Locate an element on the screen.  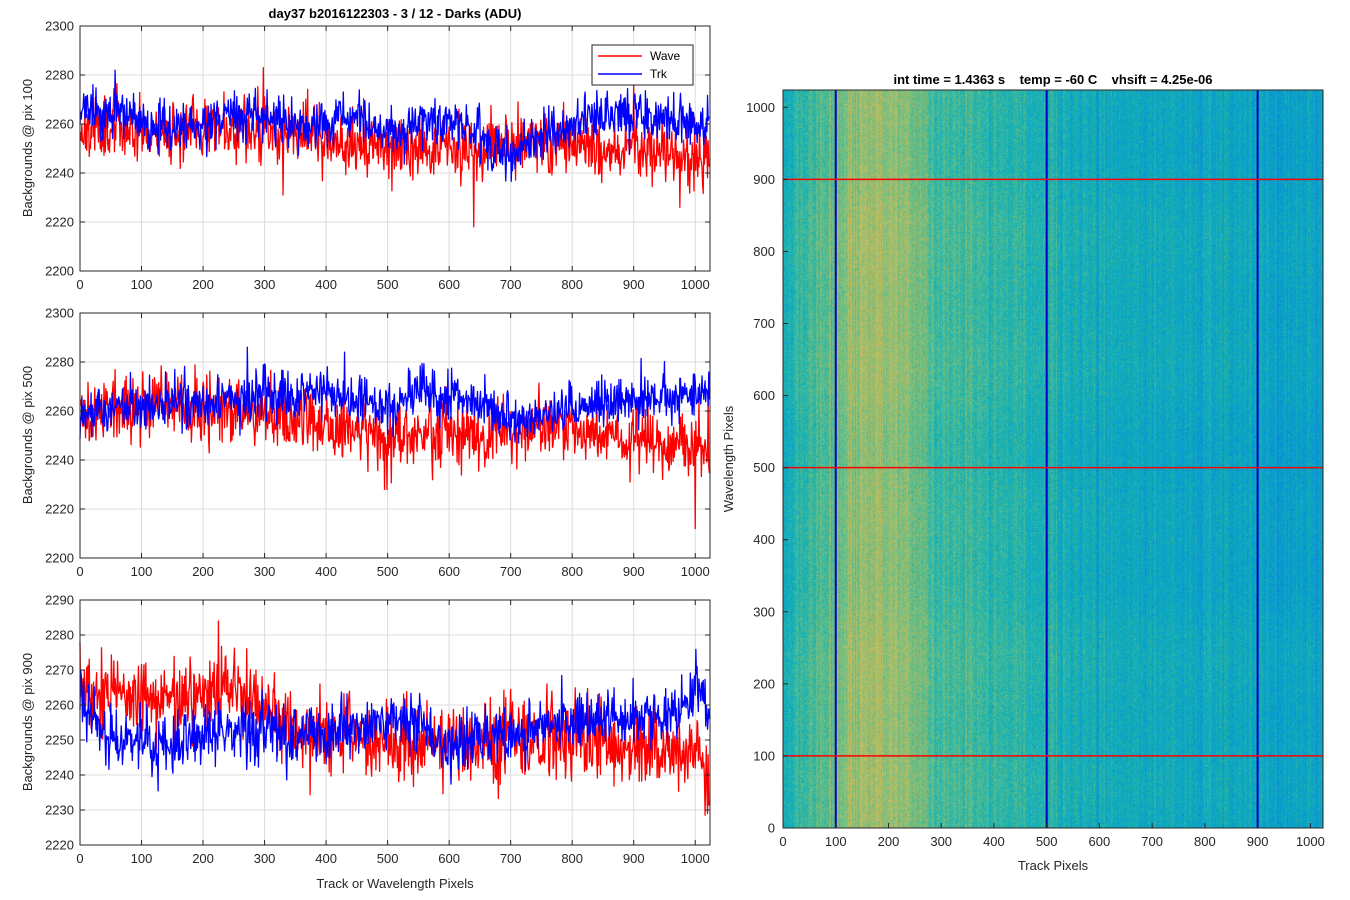
y-tick-label: 800 is located at coordinates (764, 251).